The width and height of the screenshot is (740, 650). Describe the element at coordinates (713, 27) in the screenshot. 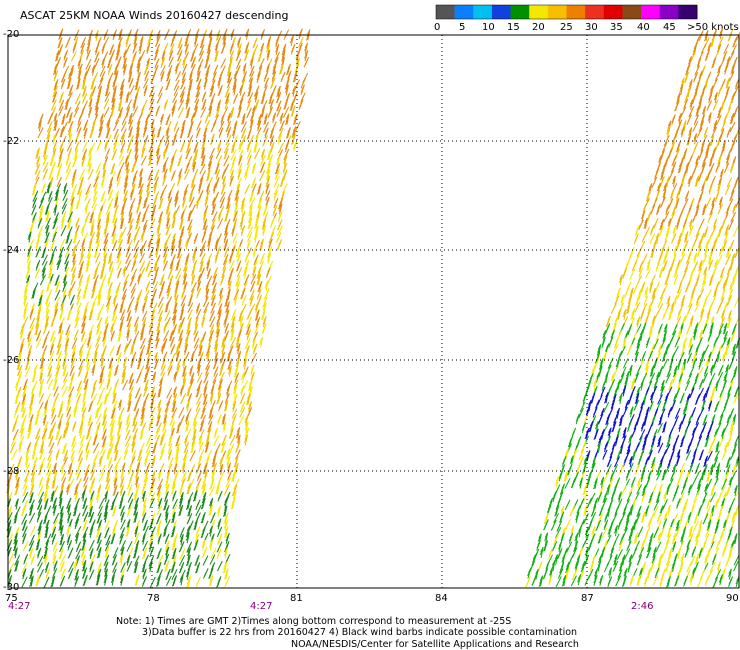

I see `legend-tick-50plus: >50 knots` at that location.